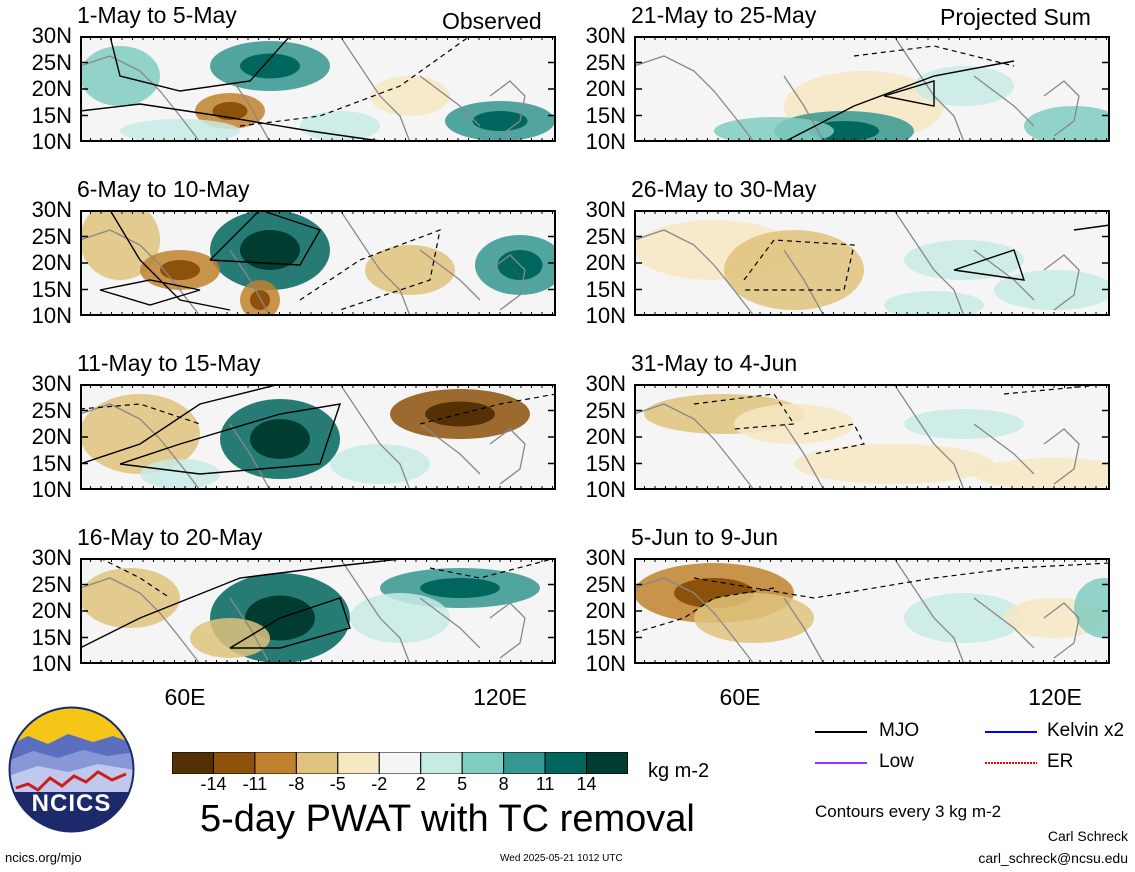 The image size is (1135, 872). I want to click on lon-label-60e-left: 60E, so click(185, 697).